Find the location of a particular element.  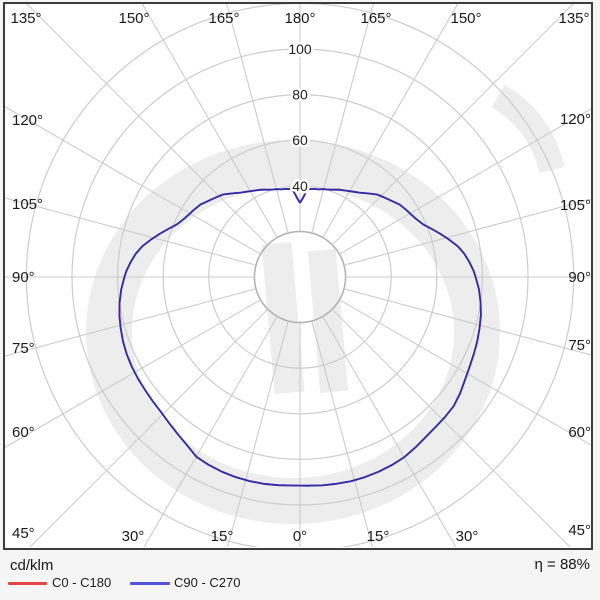

legend-label-c0-c180: C0 - C180 is located at coordinates (82, 582).